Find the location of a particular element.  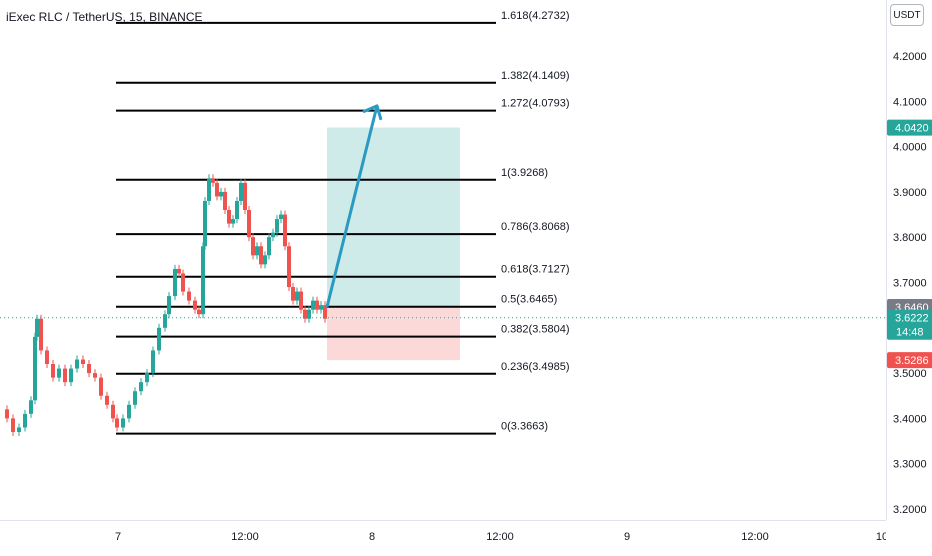

price-tick: 4.1000 is located at coordinates (910, 102).